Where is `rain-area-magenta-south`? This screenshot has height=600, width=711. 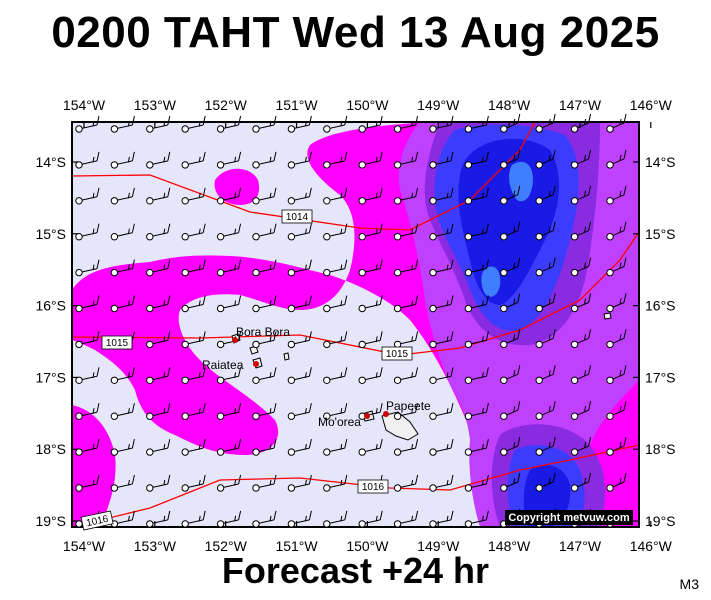 rain-area-magenta-south is located at coordinates (94, 466).